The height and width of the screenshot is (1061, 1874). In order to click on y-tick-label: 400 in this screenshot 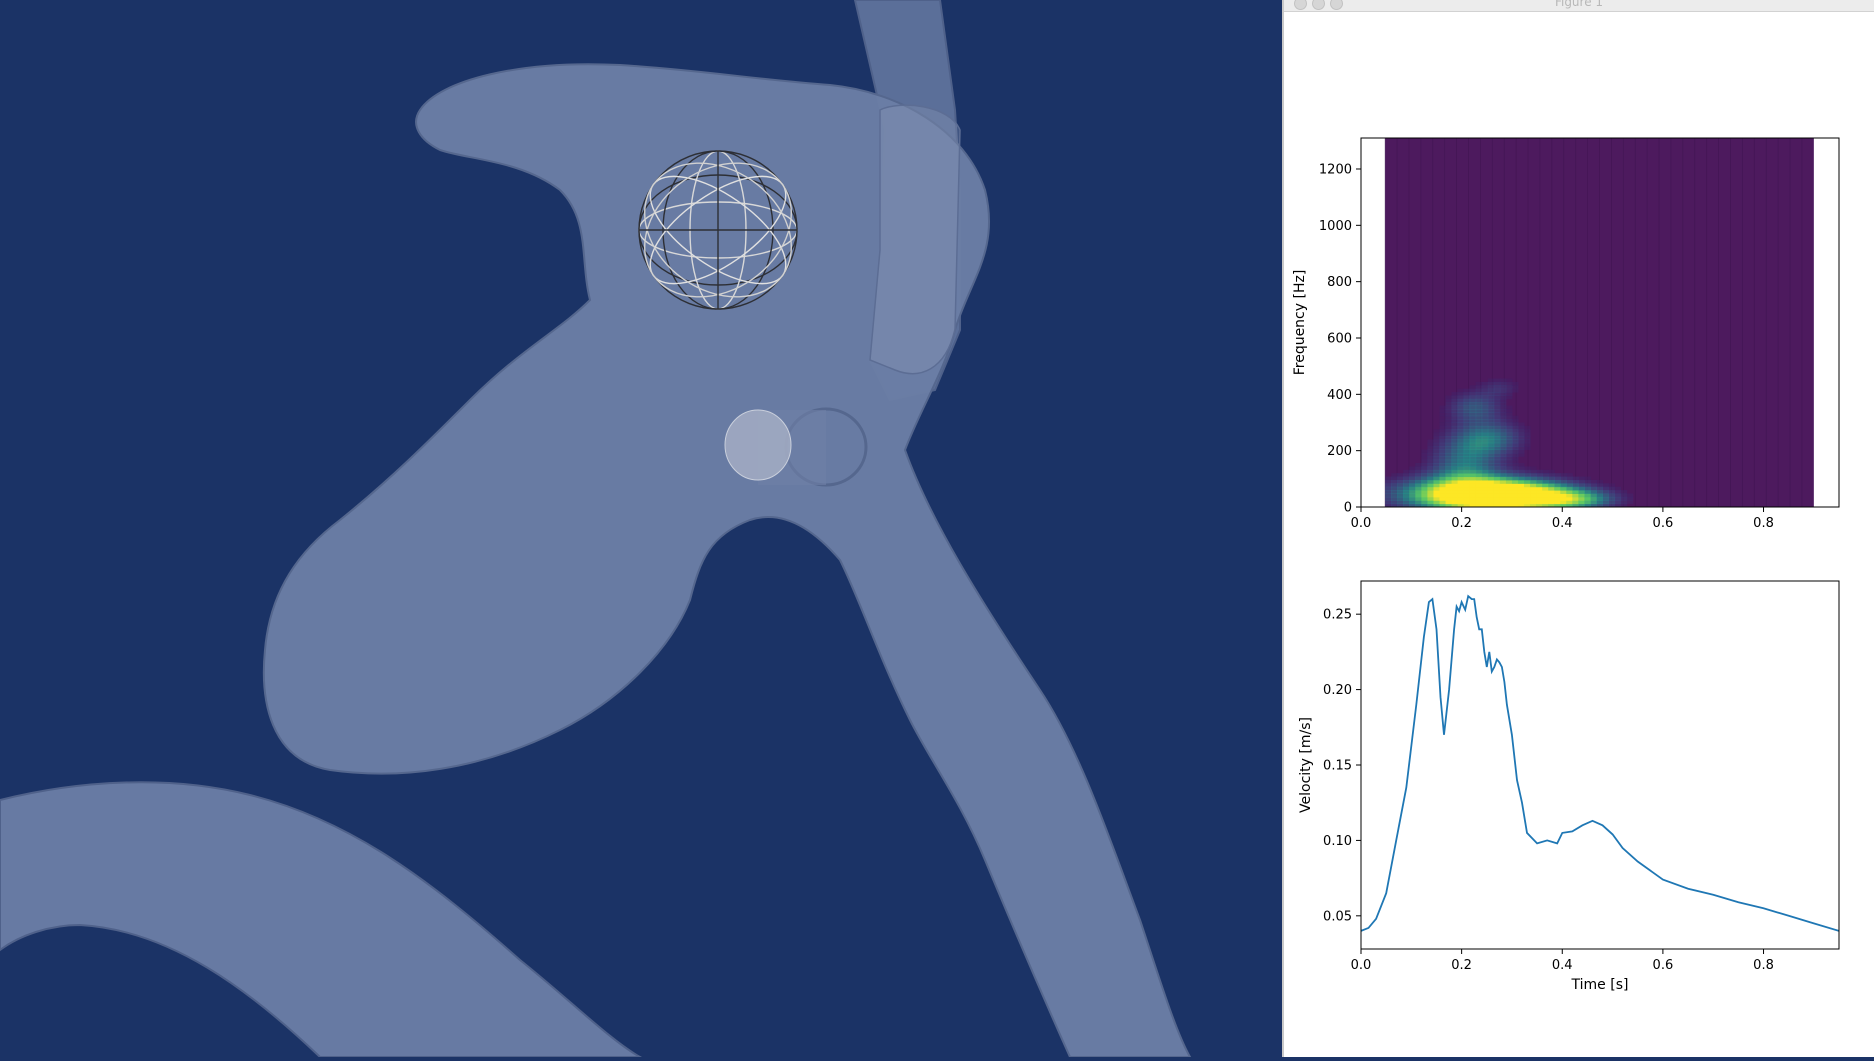, I will do `click(1339, 395)`.